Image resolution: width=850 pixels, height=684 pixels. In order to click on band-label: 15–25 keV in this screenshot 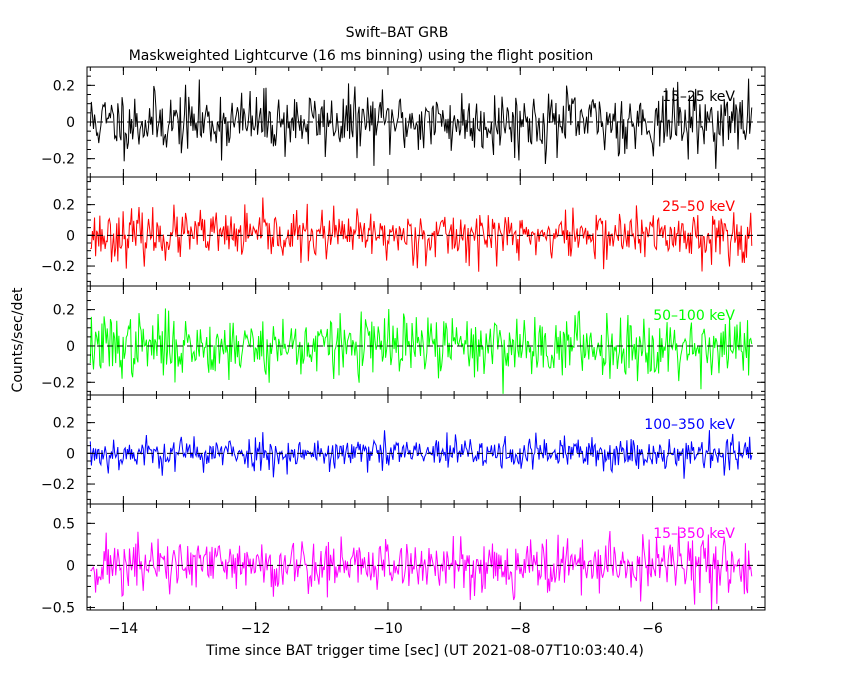, I will do `click(698, 97)`.